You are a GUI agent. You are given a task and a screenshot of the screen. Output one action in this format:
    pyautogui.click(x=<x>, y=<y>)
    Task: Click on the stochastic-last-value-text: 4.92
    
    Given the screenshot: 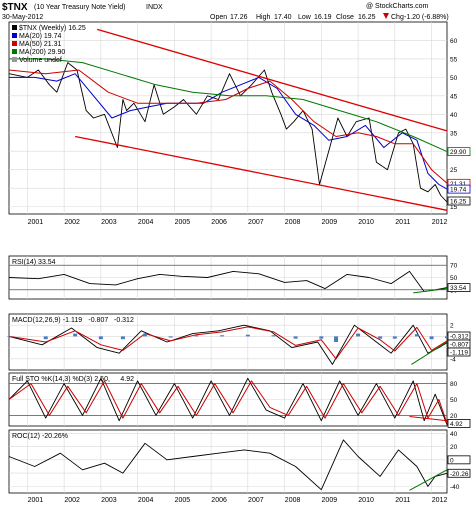 What is the action you would take?
    pyautogui.click(x=456, y=424)
    